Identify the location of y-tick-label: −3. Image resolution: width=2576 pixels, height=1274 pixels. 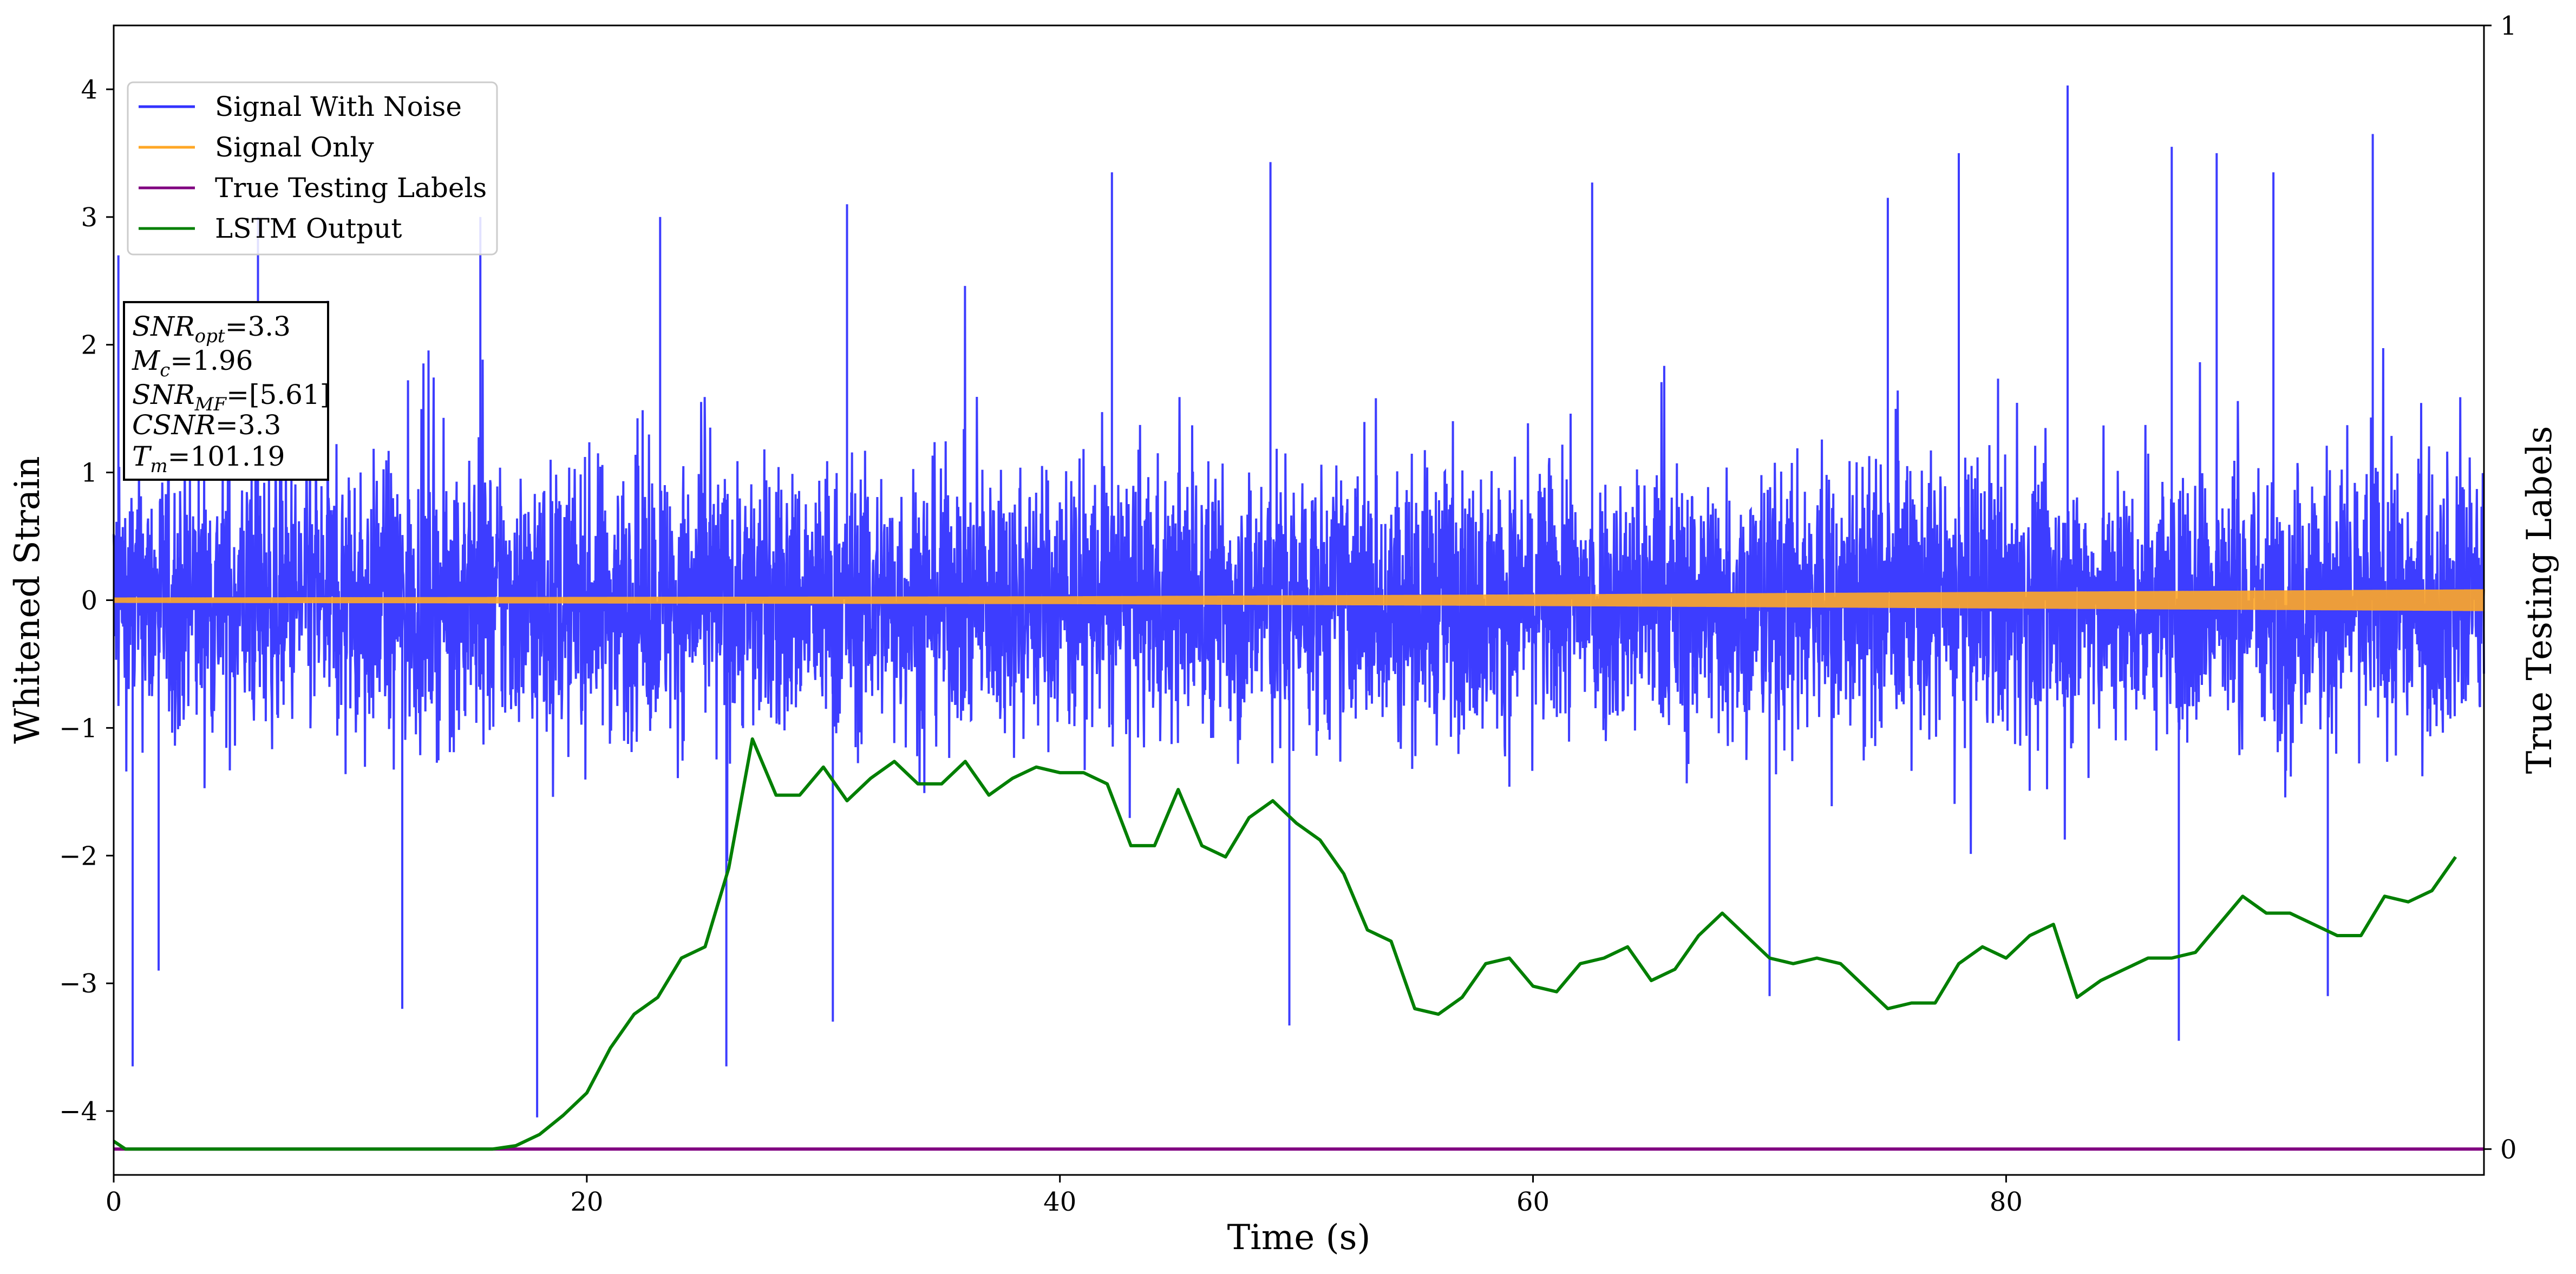
(78, 984).